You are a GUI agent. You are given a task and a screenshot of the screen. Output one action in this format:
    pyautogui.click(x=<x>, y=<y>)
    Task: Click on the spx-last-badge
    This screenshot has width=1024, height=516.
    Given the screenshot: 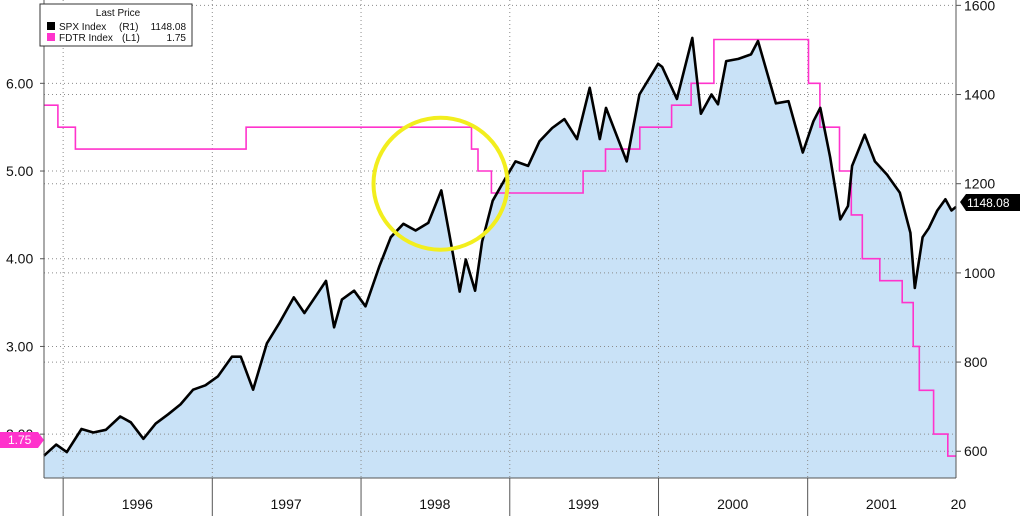 What is the action you would take?
    pyautogui.click(x=990, y=202)
    